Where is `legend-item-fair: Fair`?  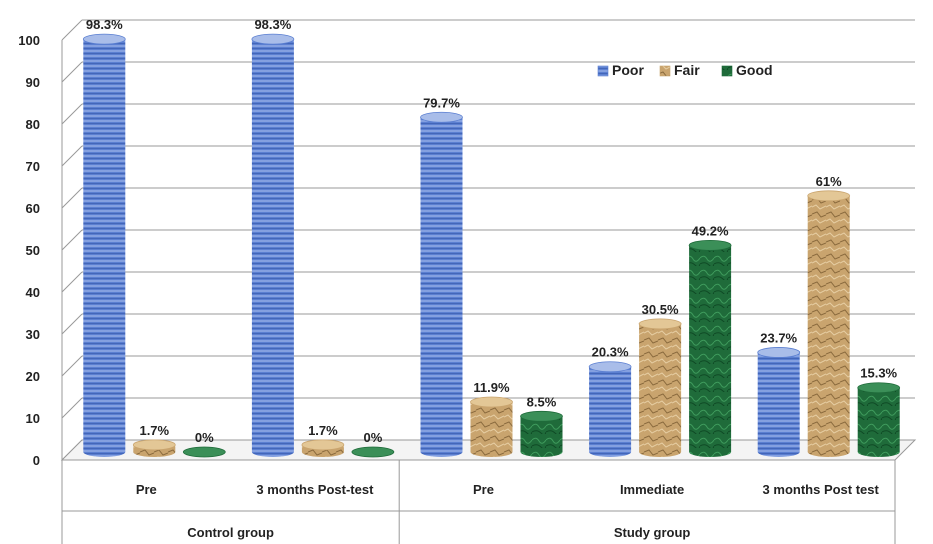
legend-item-fair: Fair is located at coordinates (679, 70).